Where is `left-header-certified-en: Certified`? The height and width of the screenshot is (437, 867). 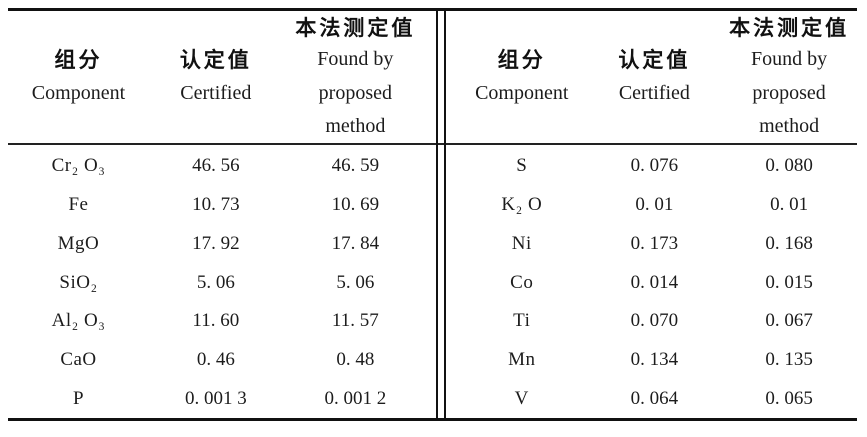
left-header-certified-en: Certified is located at coordinates (216, 92).